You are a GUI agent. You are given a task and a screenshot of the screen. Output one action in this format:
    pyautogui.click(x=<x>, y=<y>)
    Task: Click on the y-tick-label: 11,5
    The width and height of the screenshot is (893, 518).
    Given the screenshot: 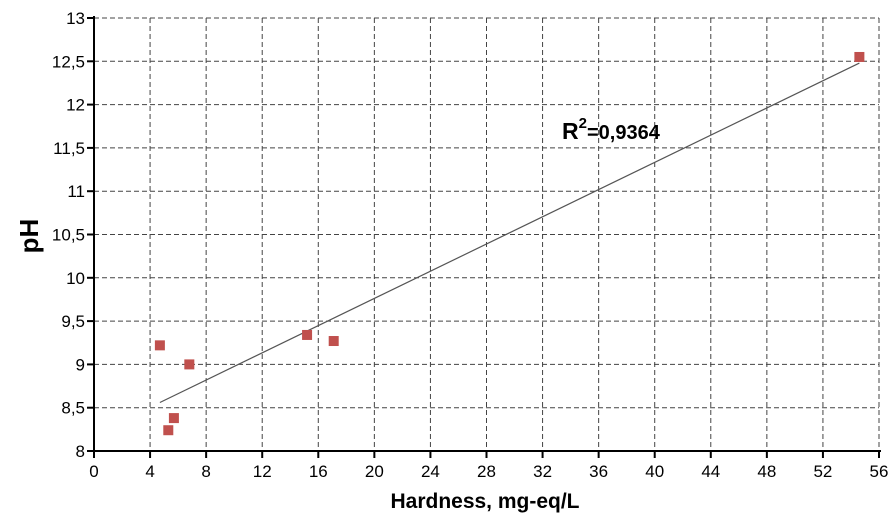 What is the action you would take?
    pyautogui.click(x=69, y=148)
    